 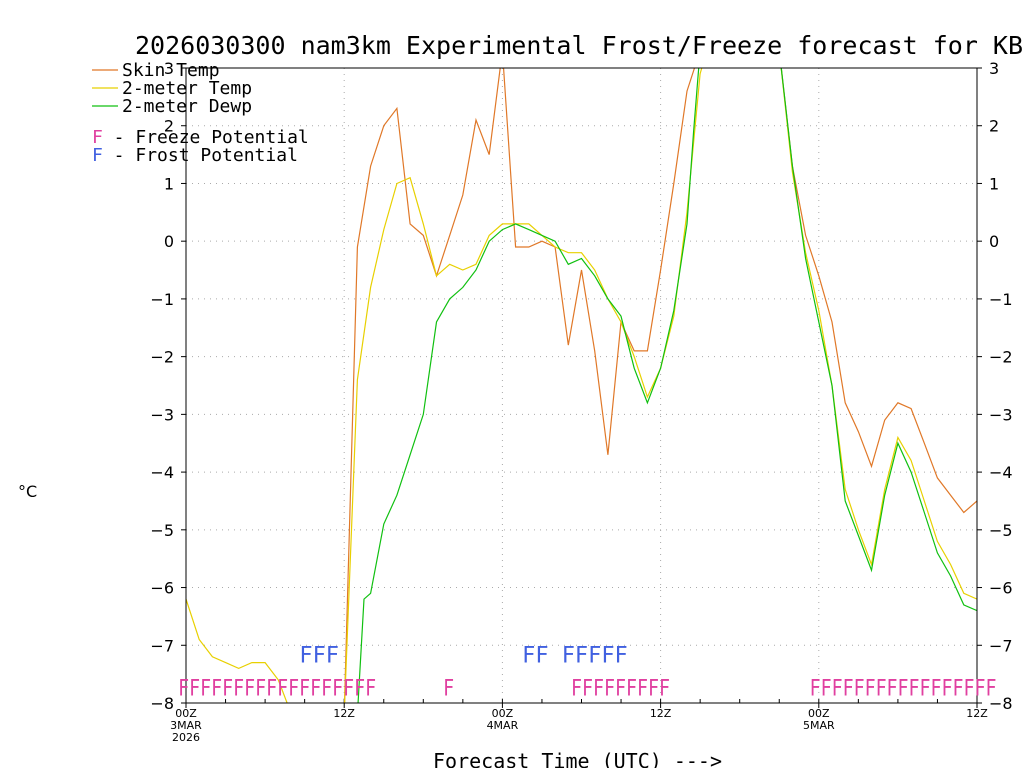 I want to click on legend-label: 2-meter Dewp, so click(x=187, y=106).